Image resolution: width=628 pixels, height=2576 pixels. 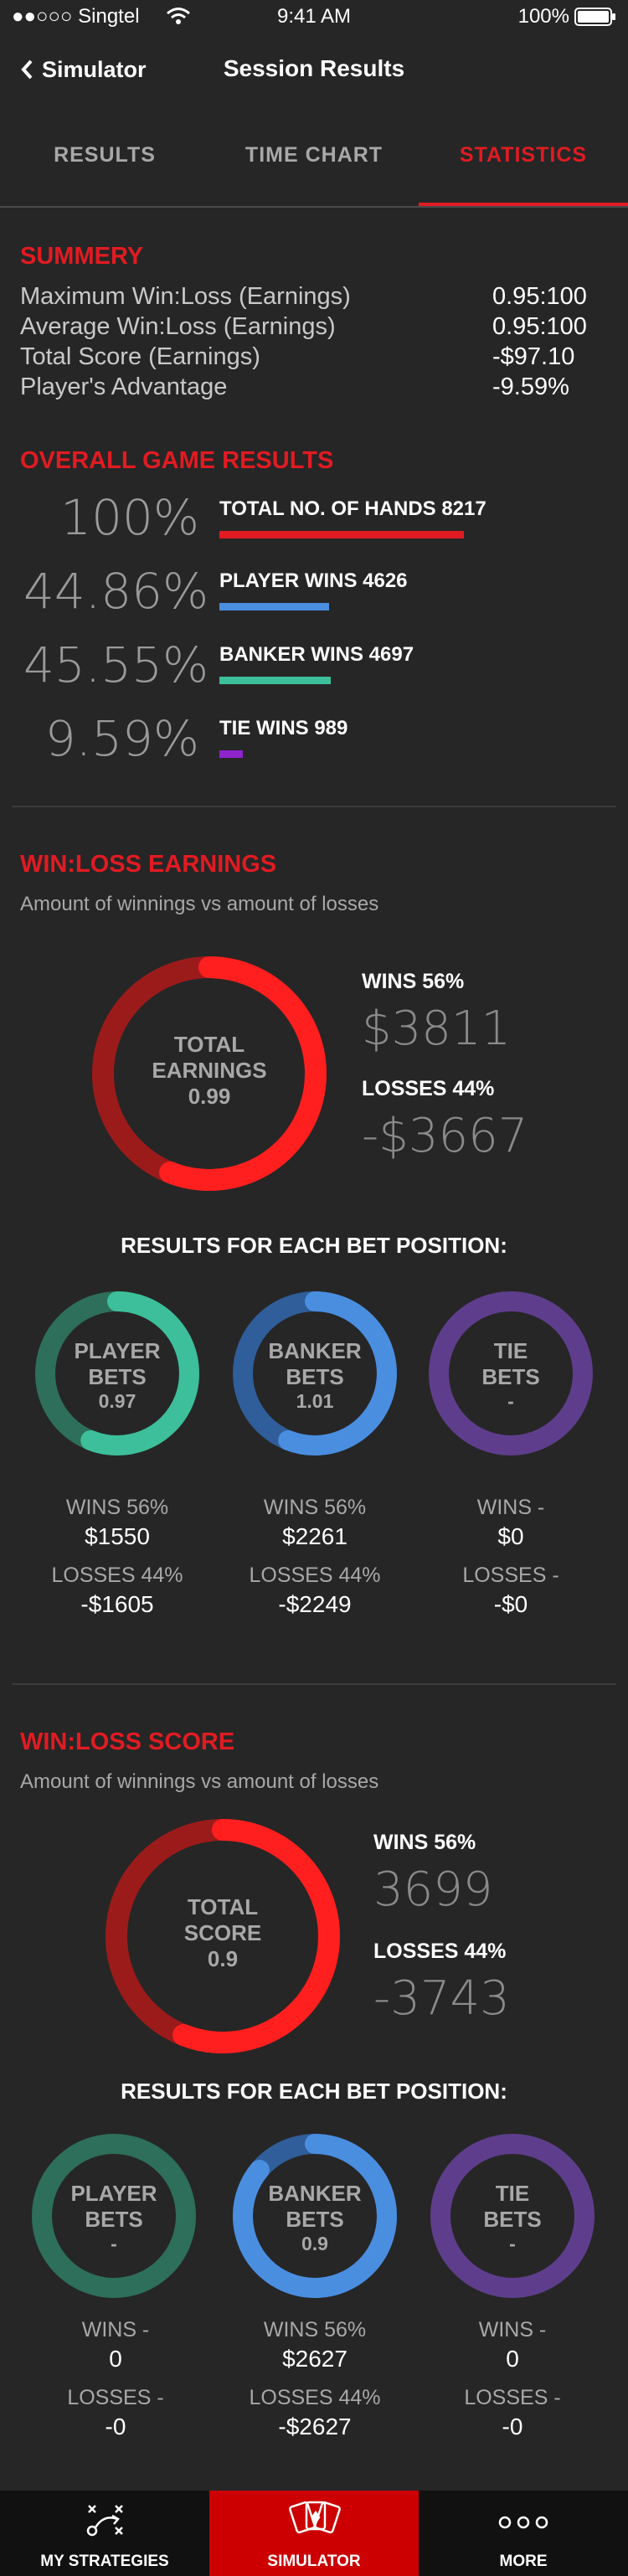 I want to click on tie-bets-label: TIE BETS -, so click(x=512, y=2218).